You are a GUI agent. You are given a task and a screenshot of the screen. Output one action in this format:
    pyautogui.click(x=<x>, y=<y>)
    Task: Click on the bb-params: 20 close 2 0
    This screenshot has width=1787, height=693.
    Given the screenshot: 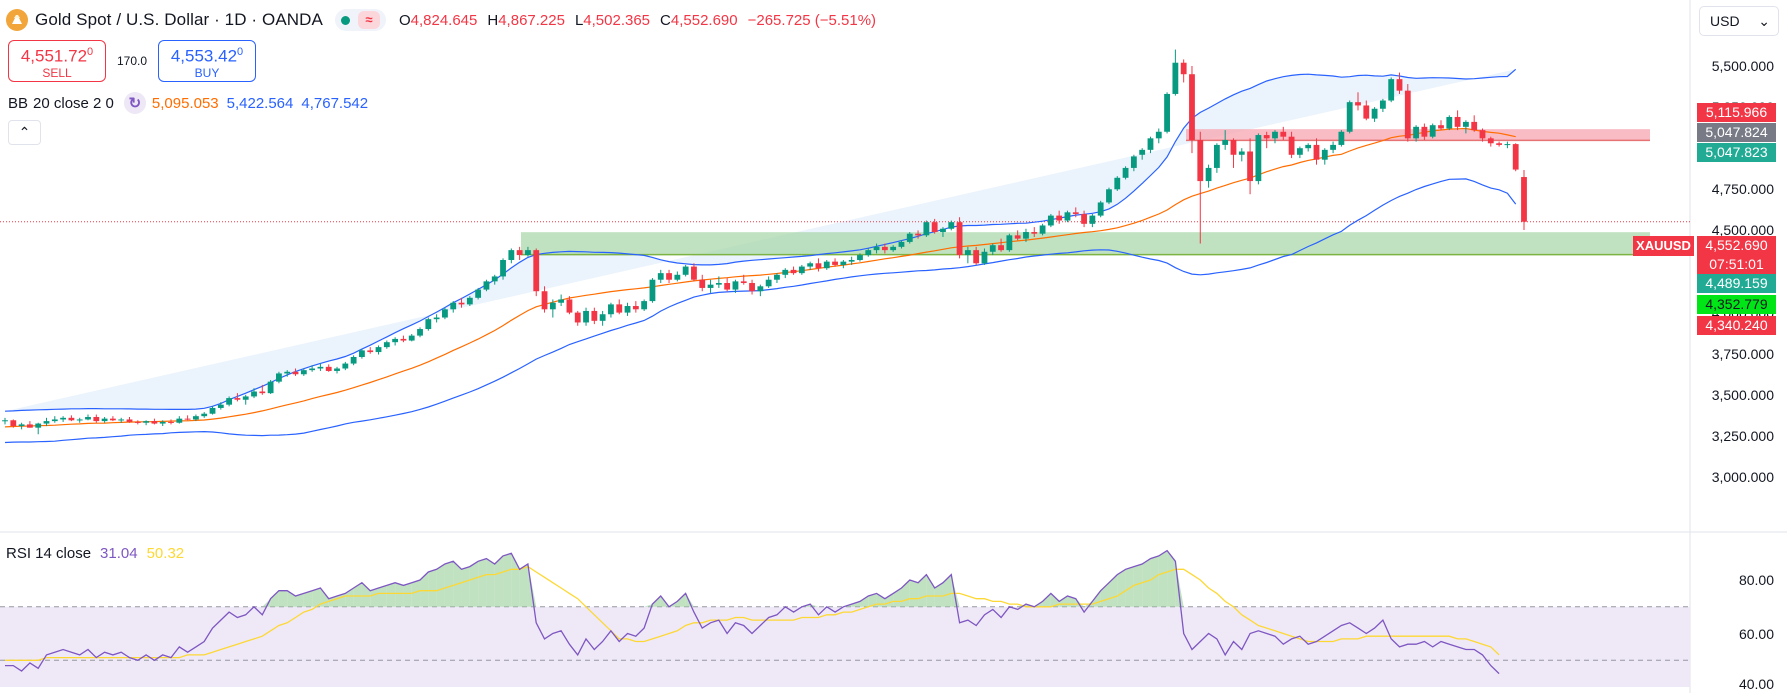 What is the action you would take?
    pyautogui.click(x=73, y=103)
    